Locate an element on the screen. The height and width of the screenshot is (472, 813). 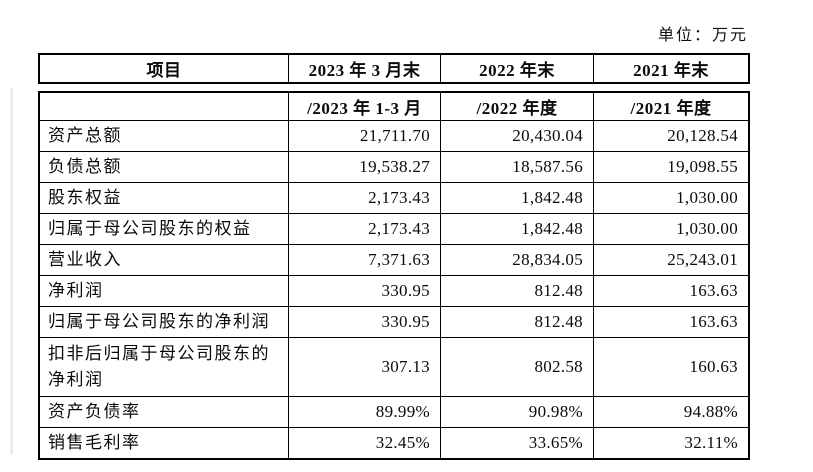
row-value: 160.63 is located at coordinates (670, 367).